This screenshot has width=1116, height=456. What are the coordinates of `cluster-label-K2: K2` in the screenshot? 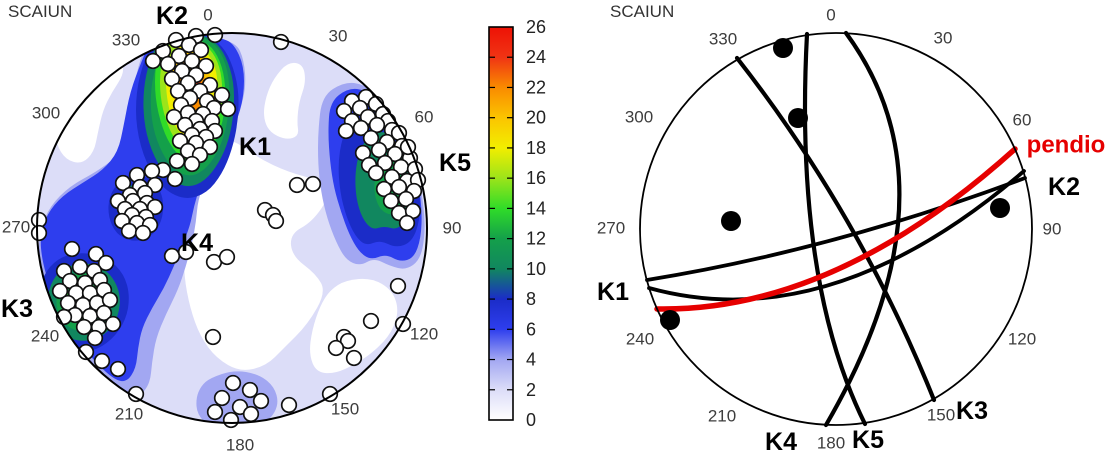 It's located at (172, 16).